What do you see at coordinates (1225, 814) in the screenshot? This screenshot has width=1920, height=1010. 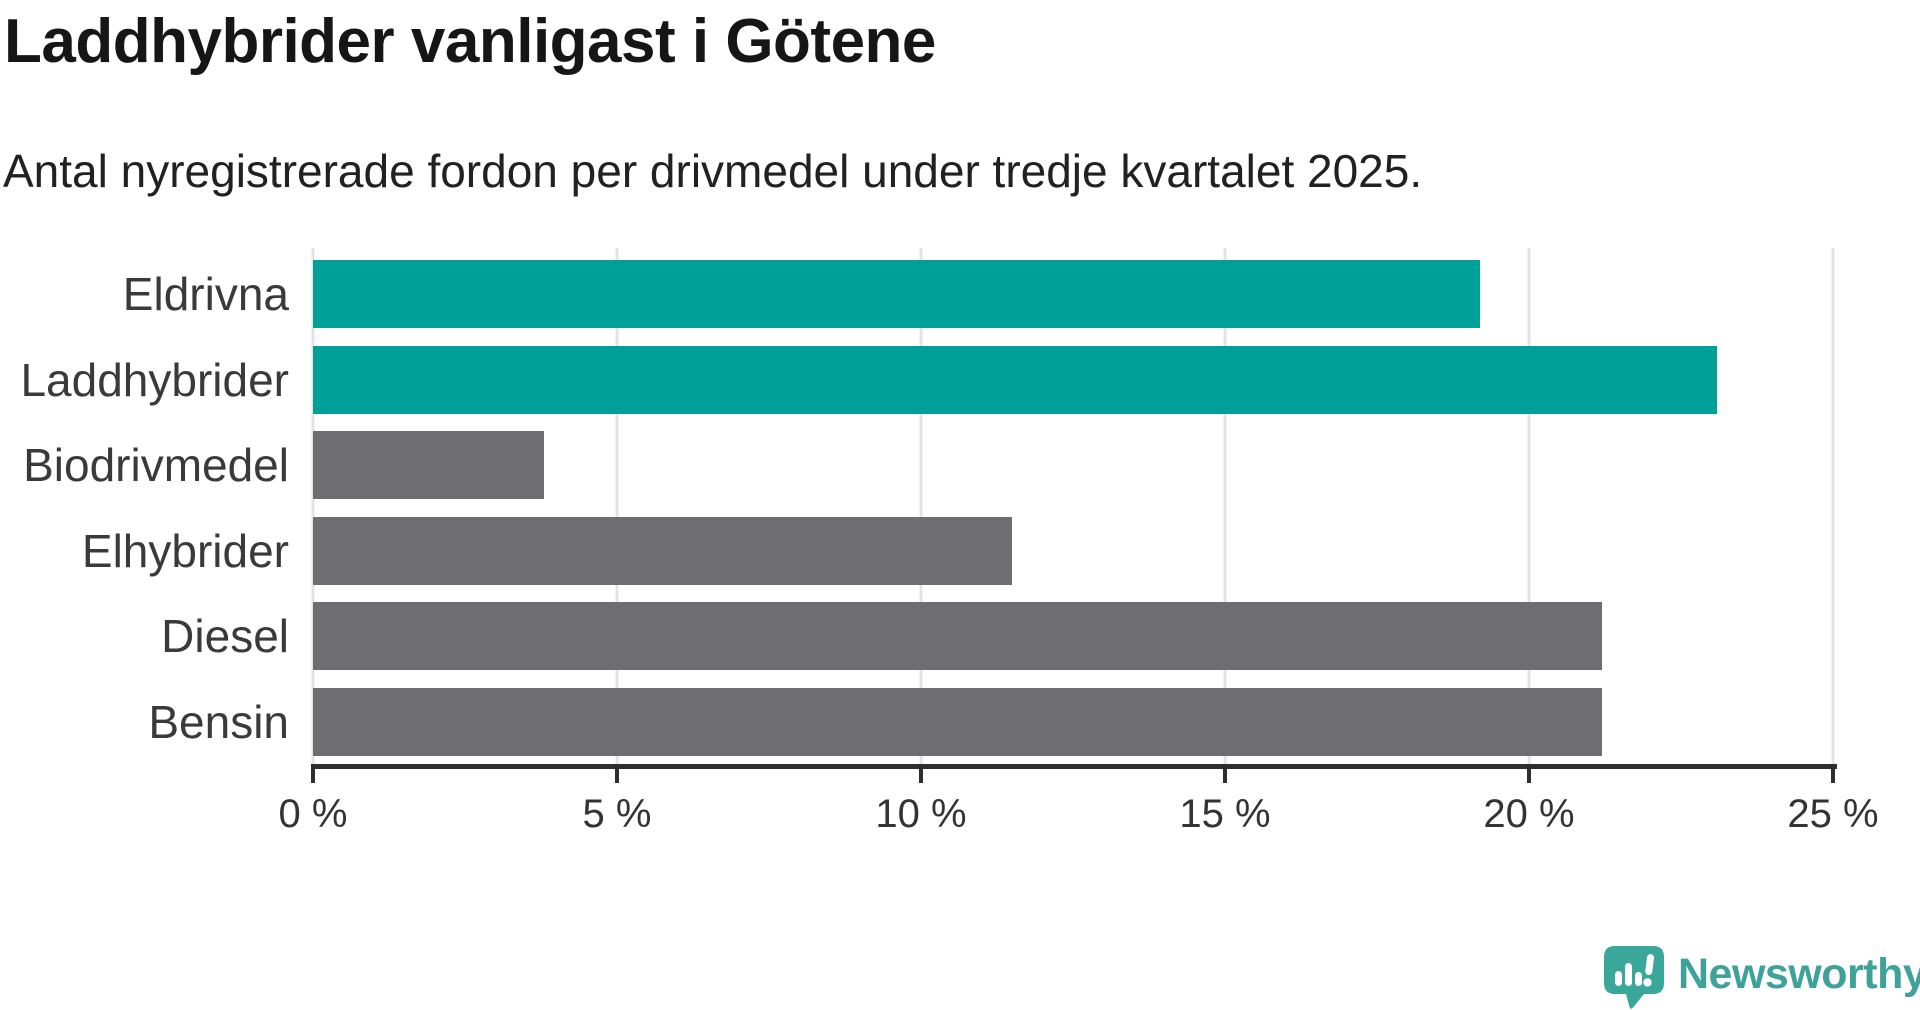 I see `x-axis-tick-label-15: 15 %` at bounding box center [1225, 814].